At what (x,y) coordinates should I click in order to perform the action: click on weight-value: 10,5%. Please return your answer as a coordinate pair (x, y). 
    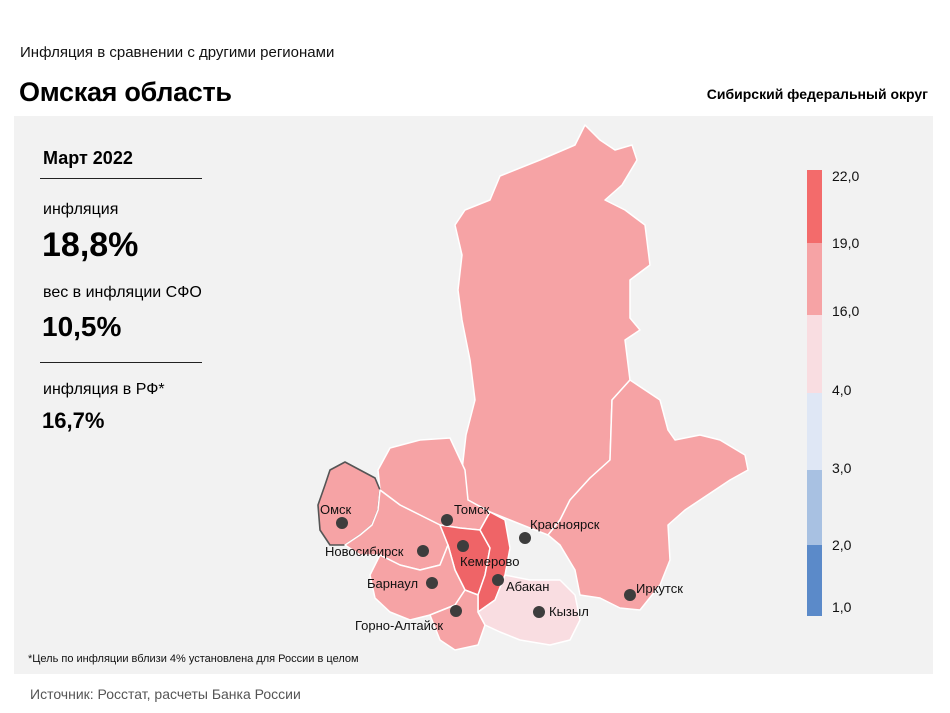
    Looking at the image, I should click on (82, 326).